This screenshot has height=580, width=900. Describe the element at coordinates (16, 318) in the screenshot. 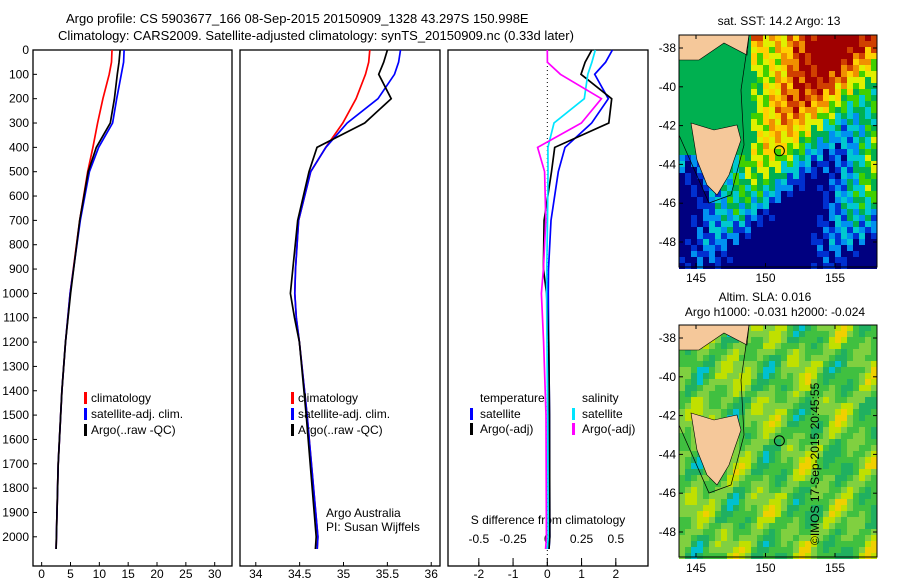

I see `y-tick-label: 1100` at that location.